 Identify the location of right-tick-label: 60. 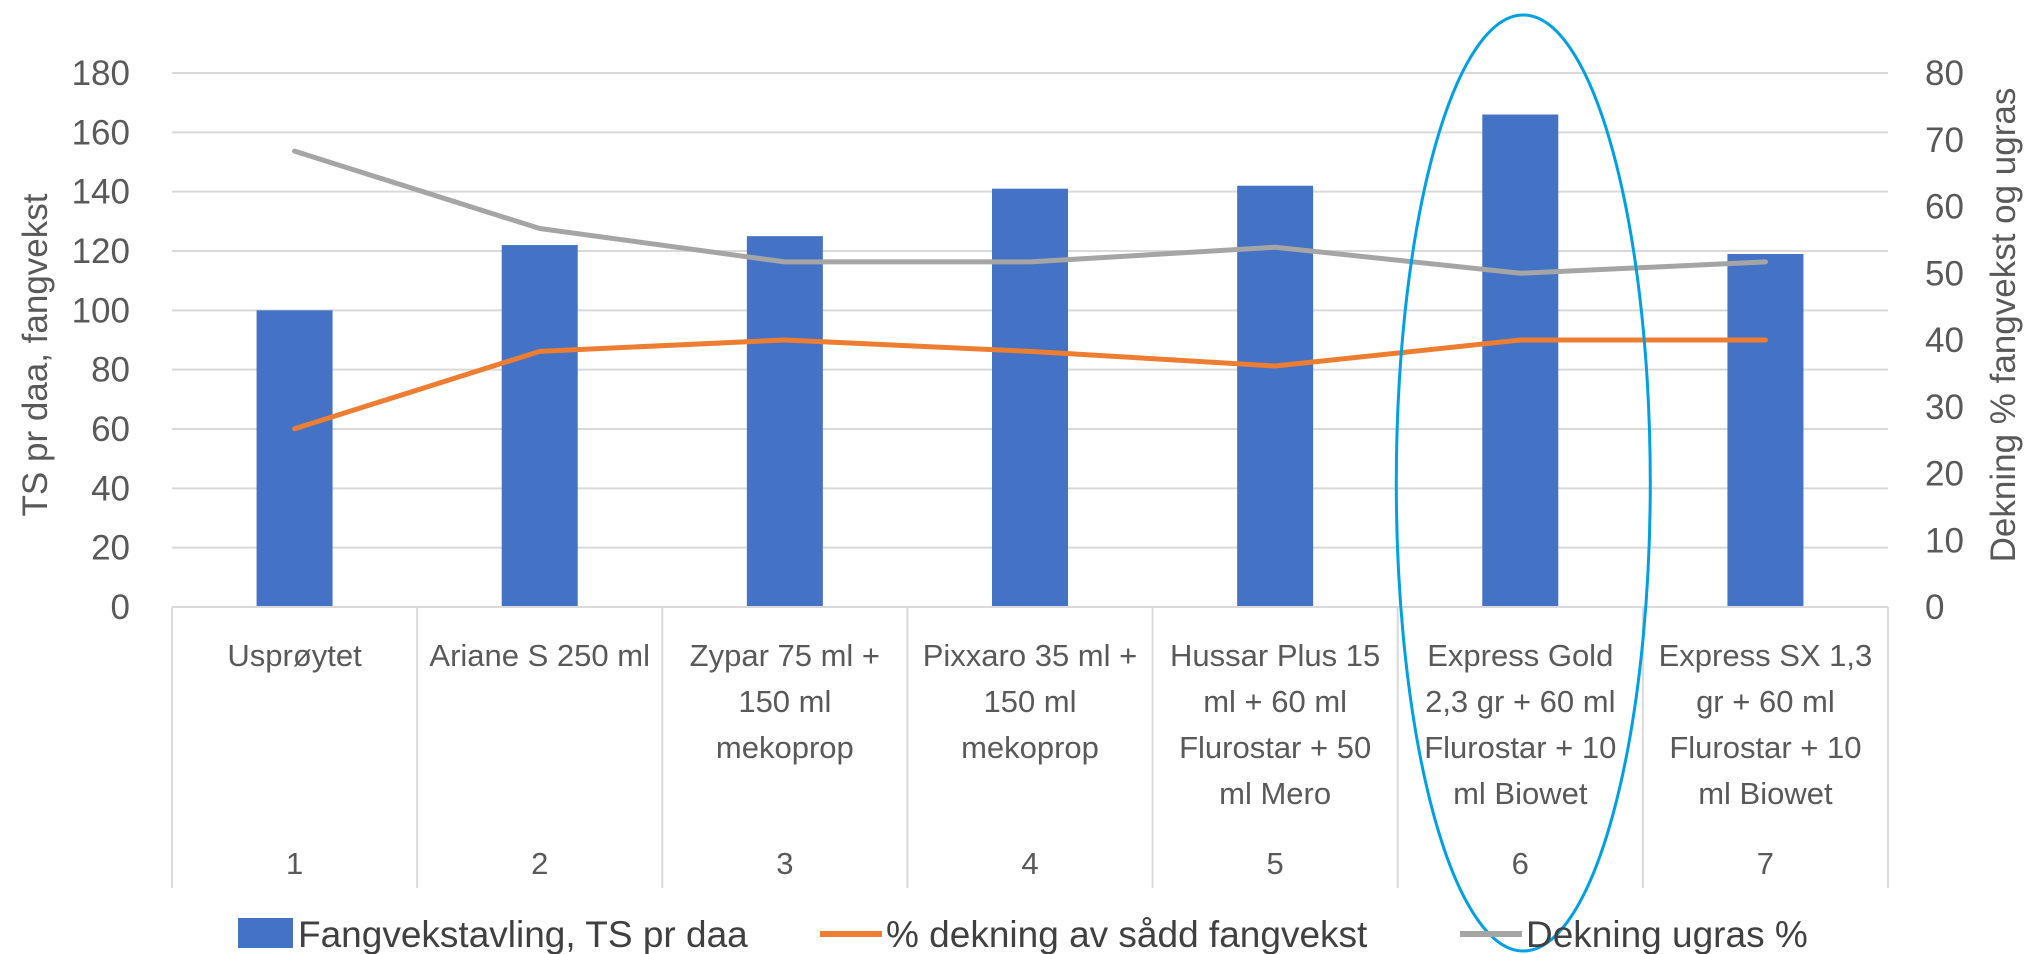
(1944, 207).